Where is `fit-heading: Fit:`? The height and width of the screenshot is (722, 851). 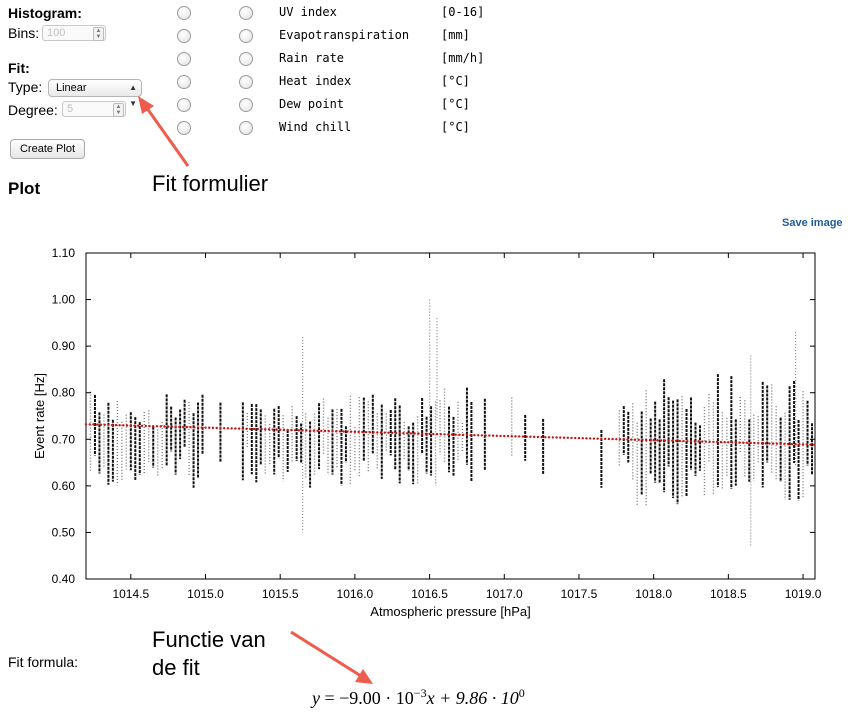 fit-heading: Fit: is located at coordinates (19, 68).